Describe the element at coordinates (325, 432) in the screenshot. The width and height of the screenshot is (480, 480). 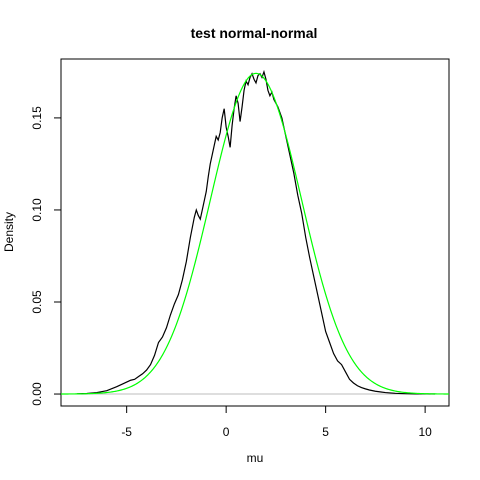
I see `x-tick-label: 5` at that location.